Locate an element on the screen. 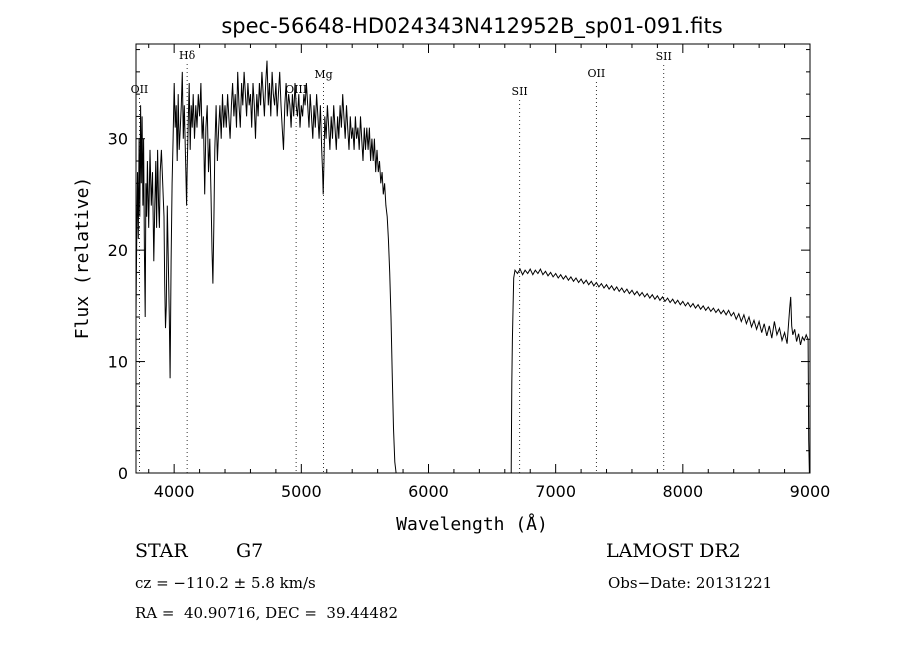  x-axis-label: Wavelength (Å) is located at coordinates (472, 524).